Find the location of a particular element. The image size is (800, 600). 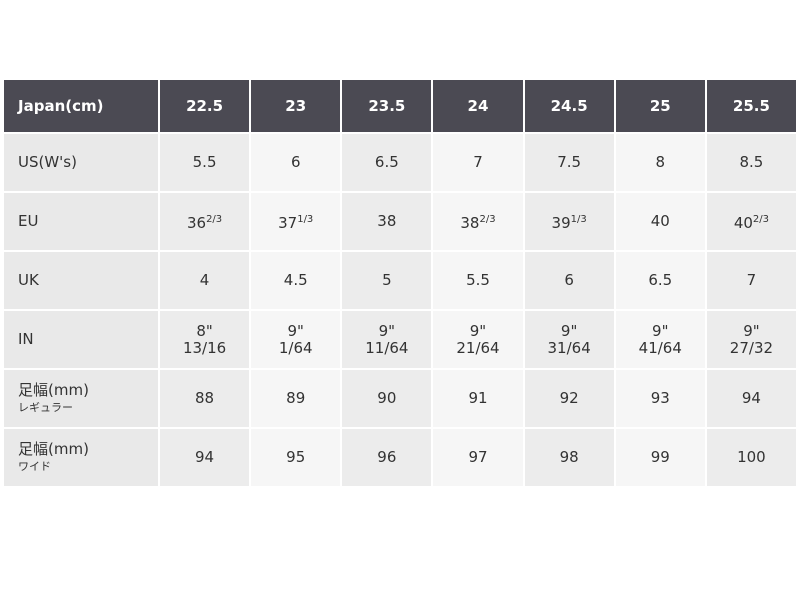

cell-line: 89 is located at coordinates (295, 398).